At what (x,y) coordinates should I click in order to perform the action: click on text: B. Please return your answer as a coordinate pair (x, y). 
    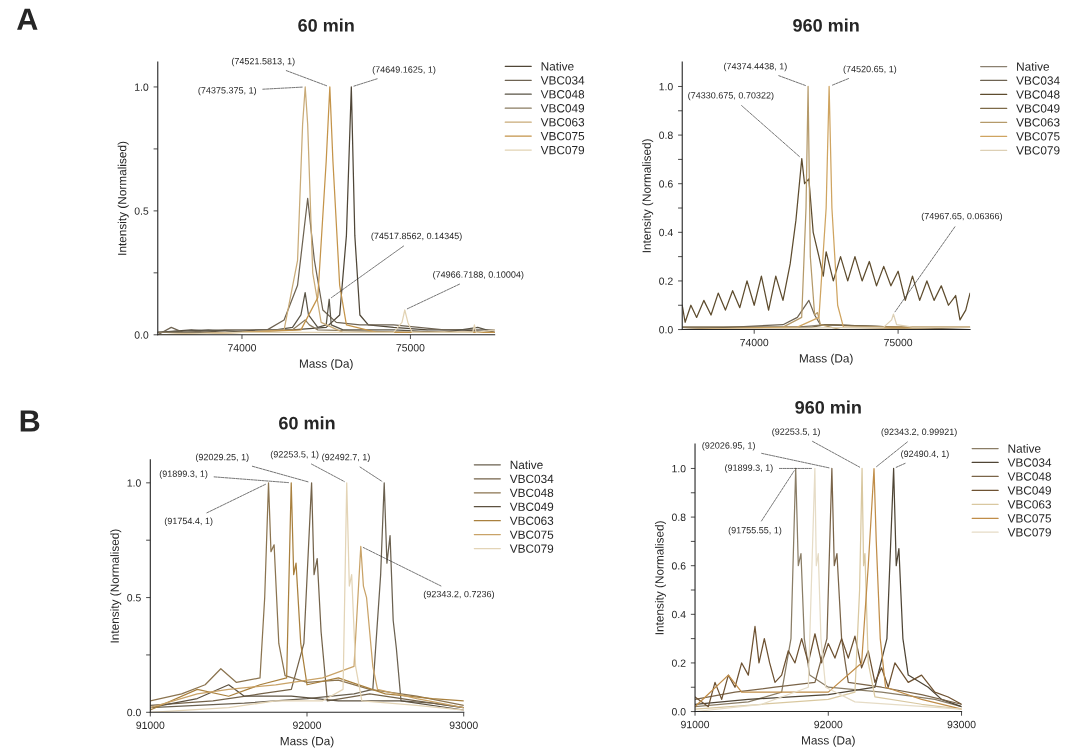
    Looking at the image, I should click on (30, 421).